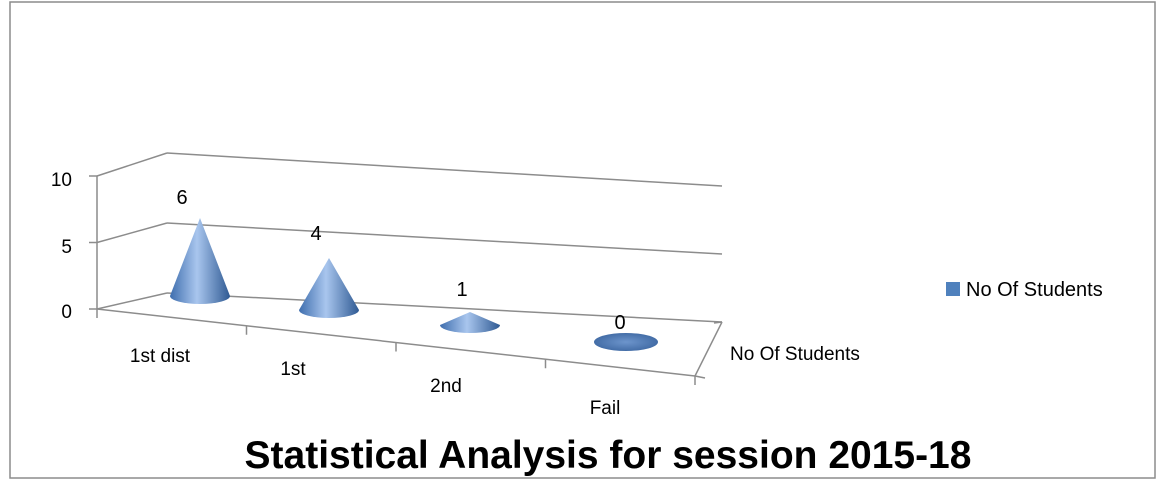 This screenshot has height=480, width=1162. What do you see at coordinates (708, 349) in the screenshot?
I see `depth-axis-line` at bounding box center [708, 349].